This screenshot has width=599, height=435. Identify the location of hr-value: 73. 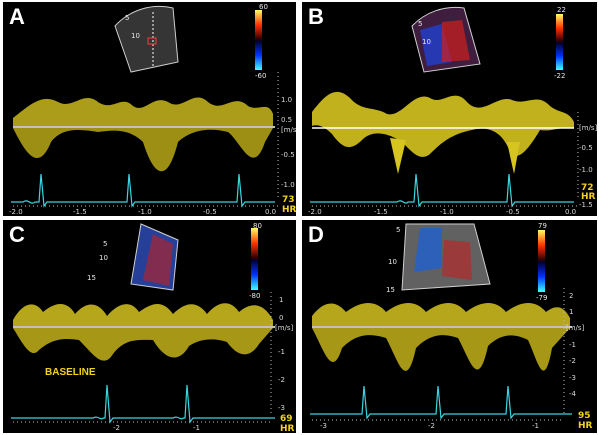
(288, 200).